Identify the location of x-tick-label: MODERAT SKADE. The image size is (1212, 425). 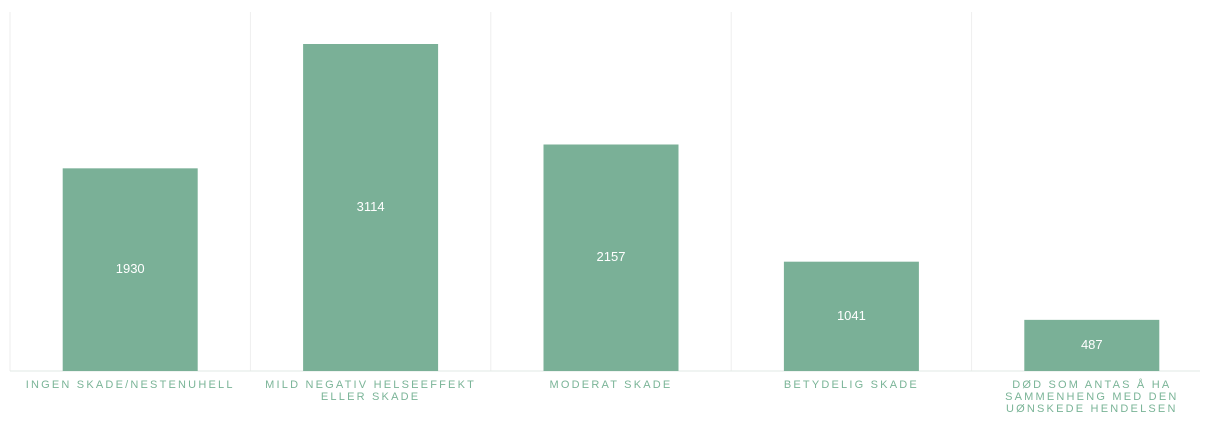
(611, 385).